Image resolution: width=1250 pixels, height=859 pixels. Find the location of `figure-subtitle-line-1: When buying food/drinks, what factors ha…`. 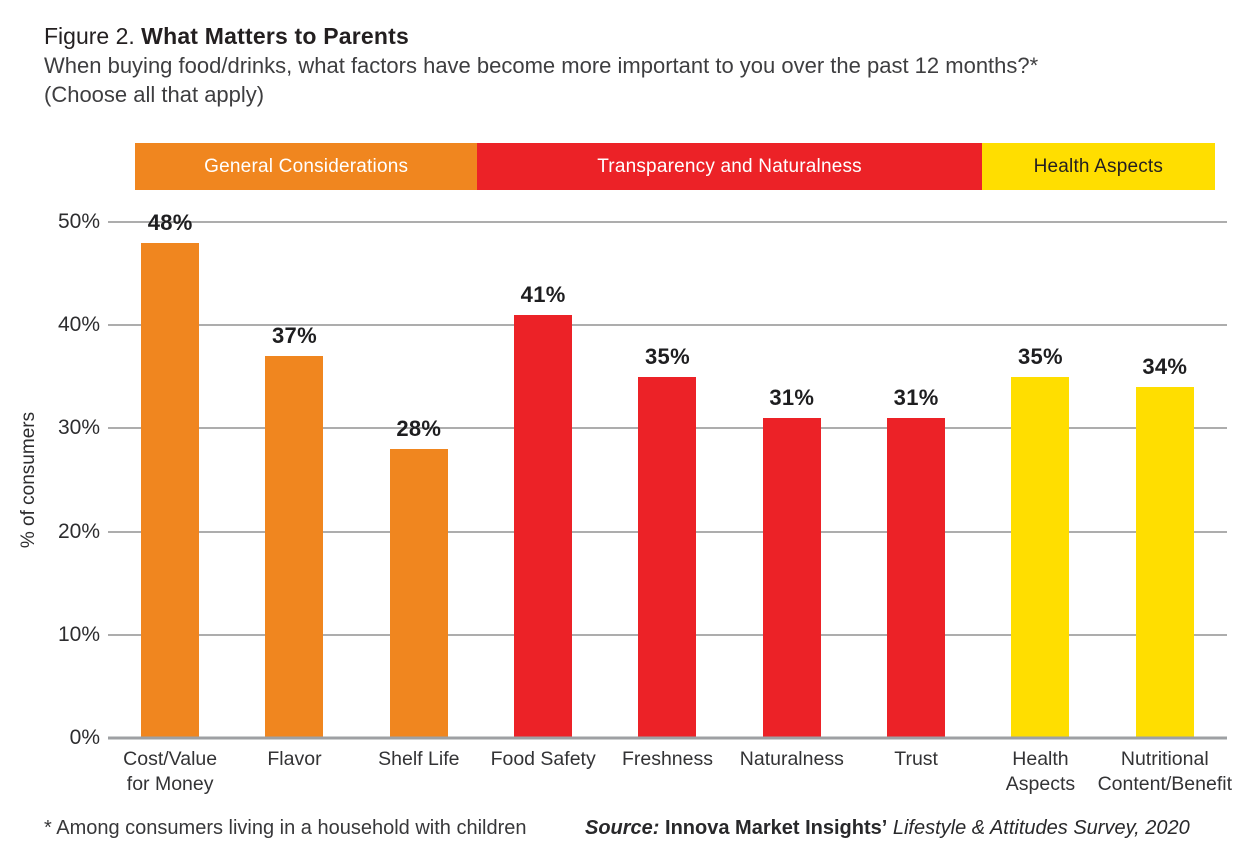

figure-subtitle-line-1: When buying food/drinks, what factors ha… is located at coordinates (541, 65).